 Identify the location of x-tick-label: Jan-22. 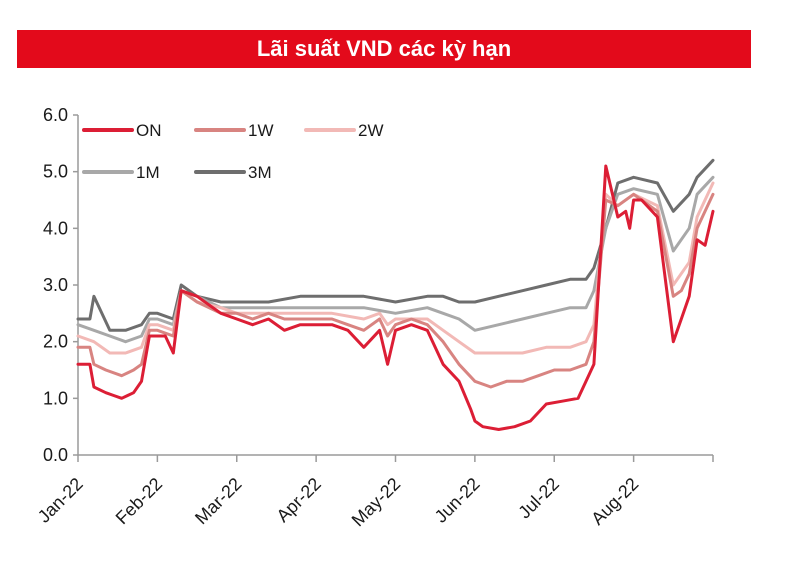
(60, 500).